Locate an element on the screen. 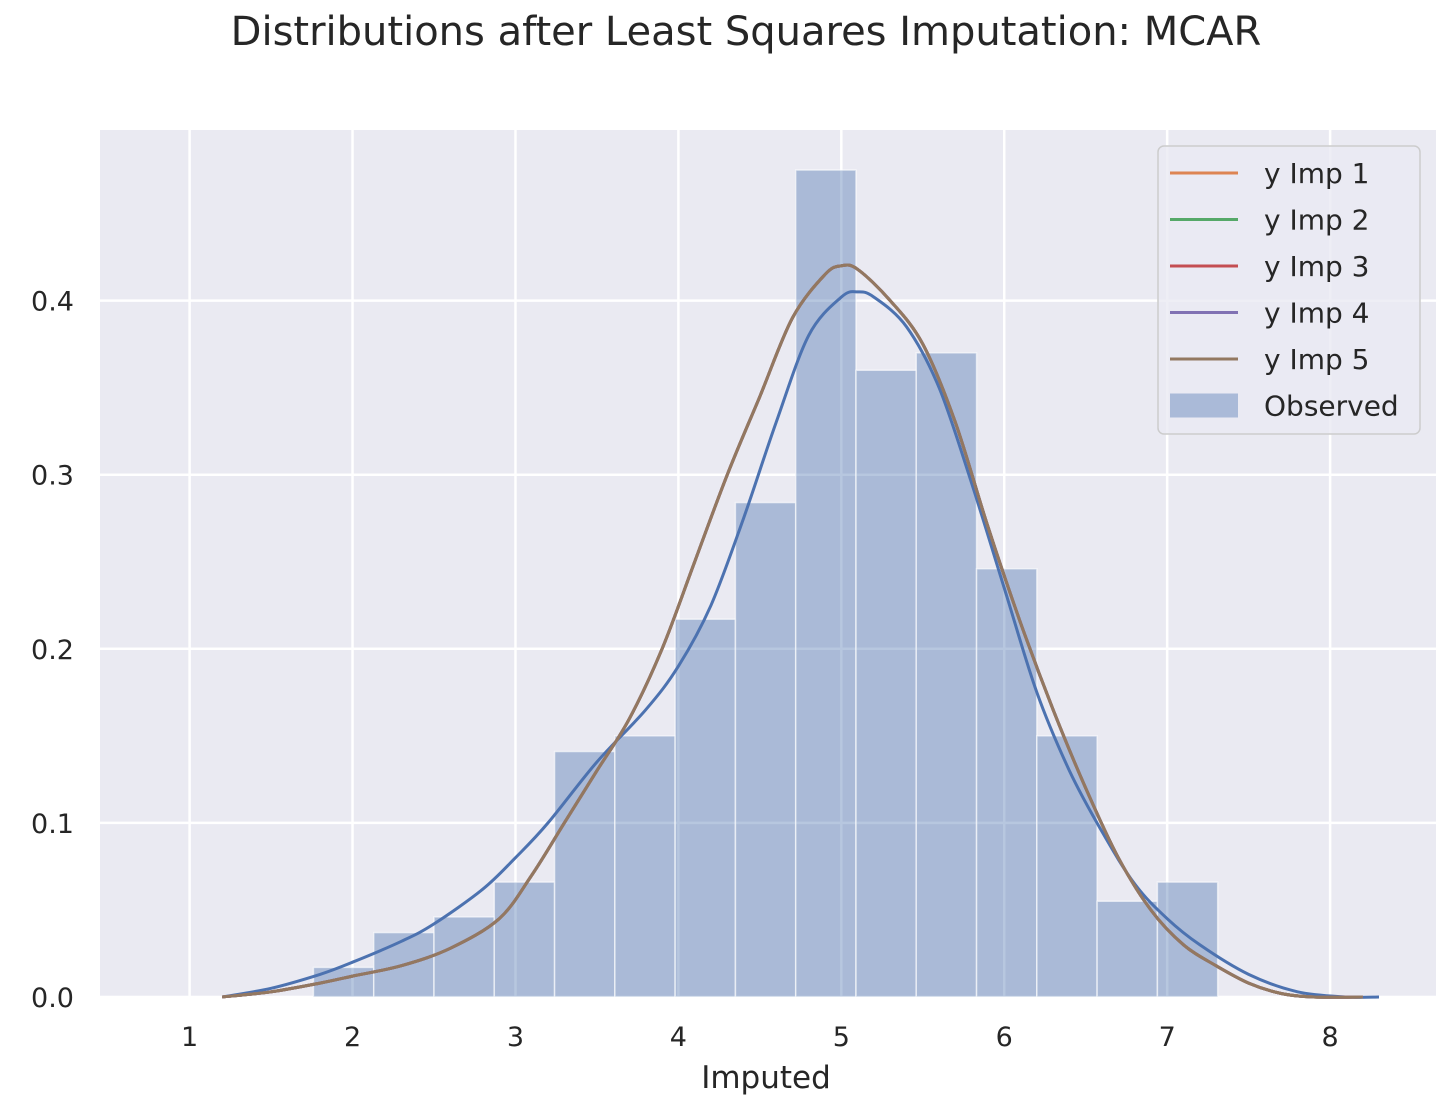 This screenshot has width=1436, height=1102. x-tick-label: 5 is located at coordinates (841, 1037).